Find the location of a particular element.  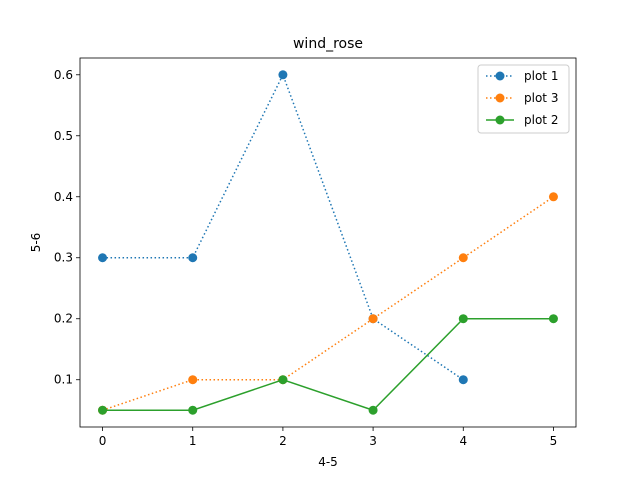

y-tick-label: 0.5 is located at coordinates (63, 136).